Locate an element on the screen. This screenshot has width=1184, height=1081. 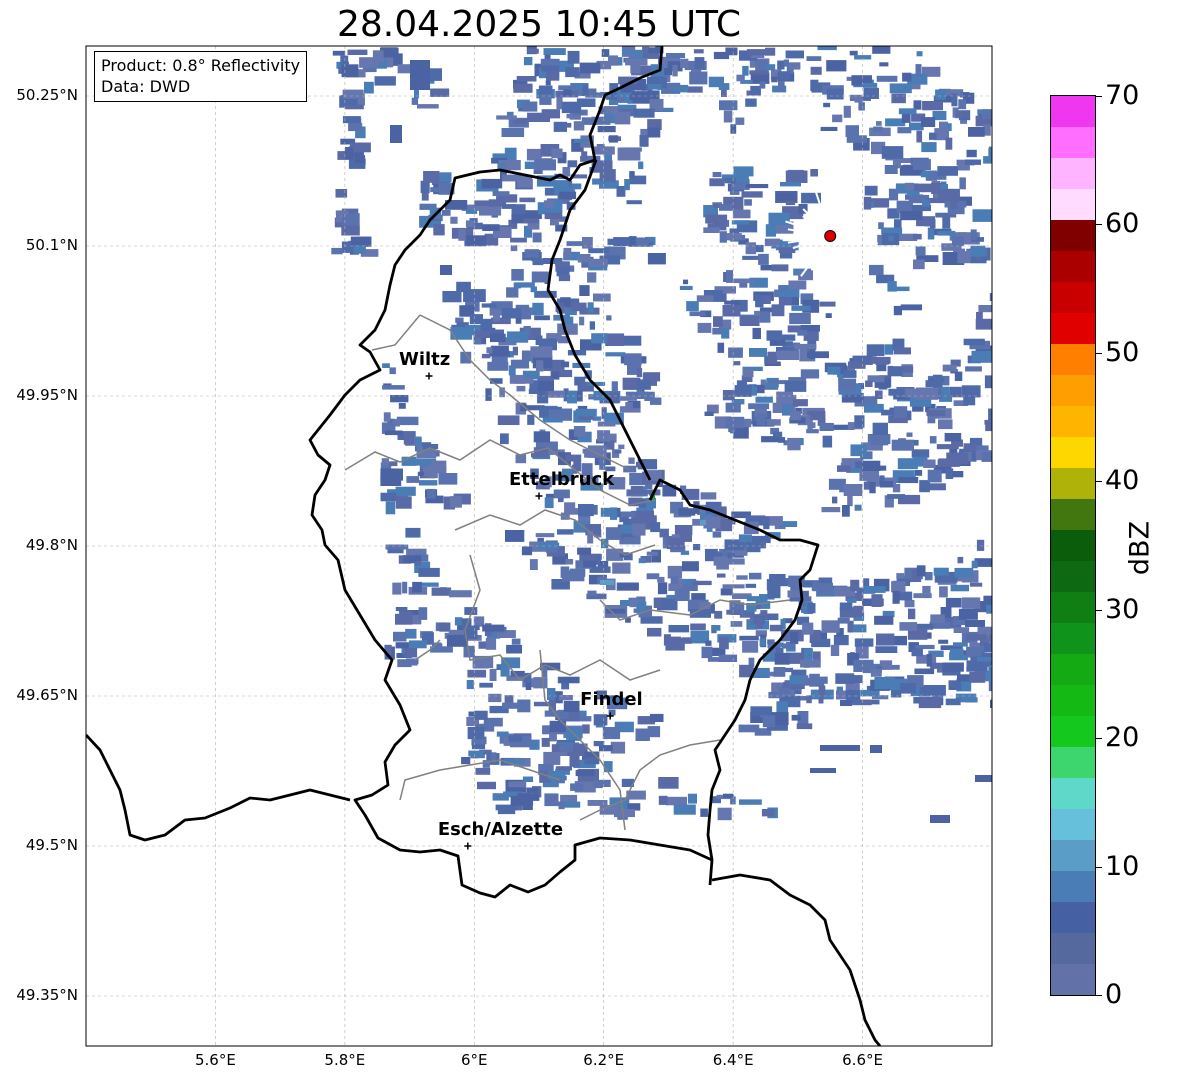
canton-border is located at coordinates (500, 472).